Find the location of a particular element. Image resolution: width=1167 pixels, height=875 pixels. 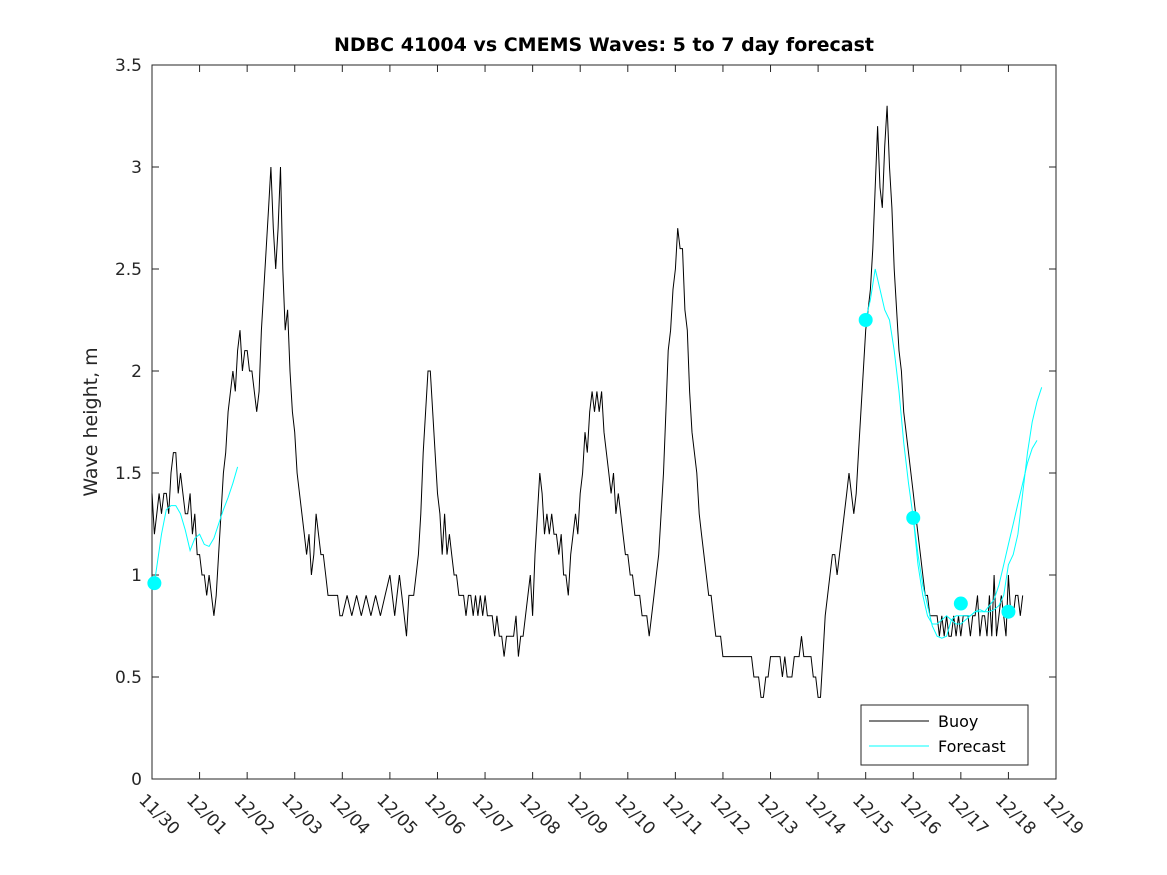

y-tick-label: 0.5 is located at coordinates (128, 678).